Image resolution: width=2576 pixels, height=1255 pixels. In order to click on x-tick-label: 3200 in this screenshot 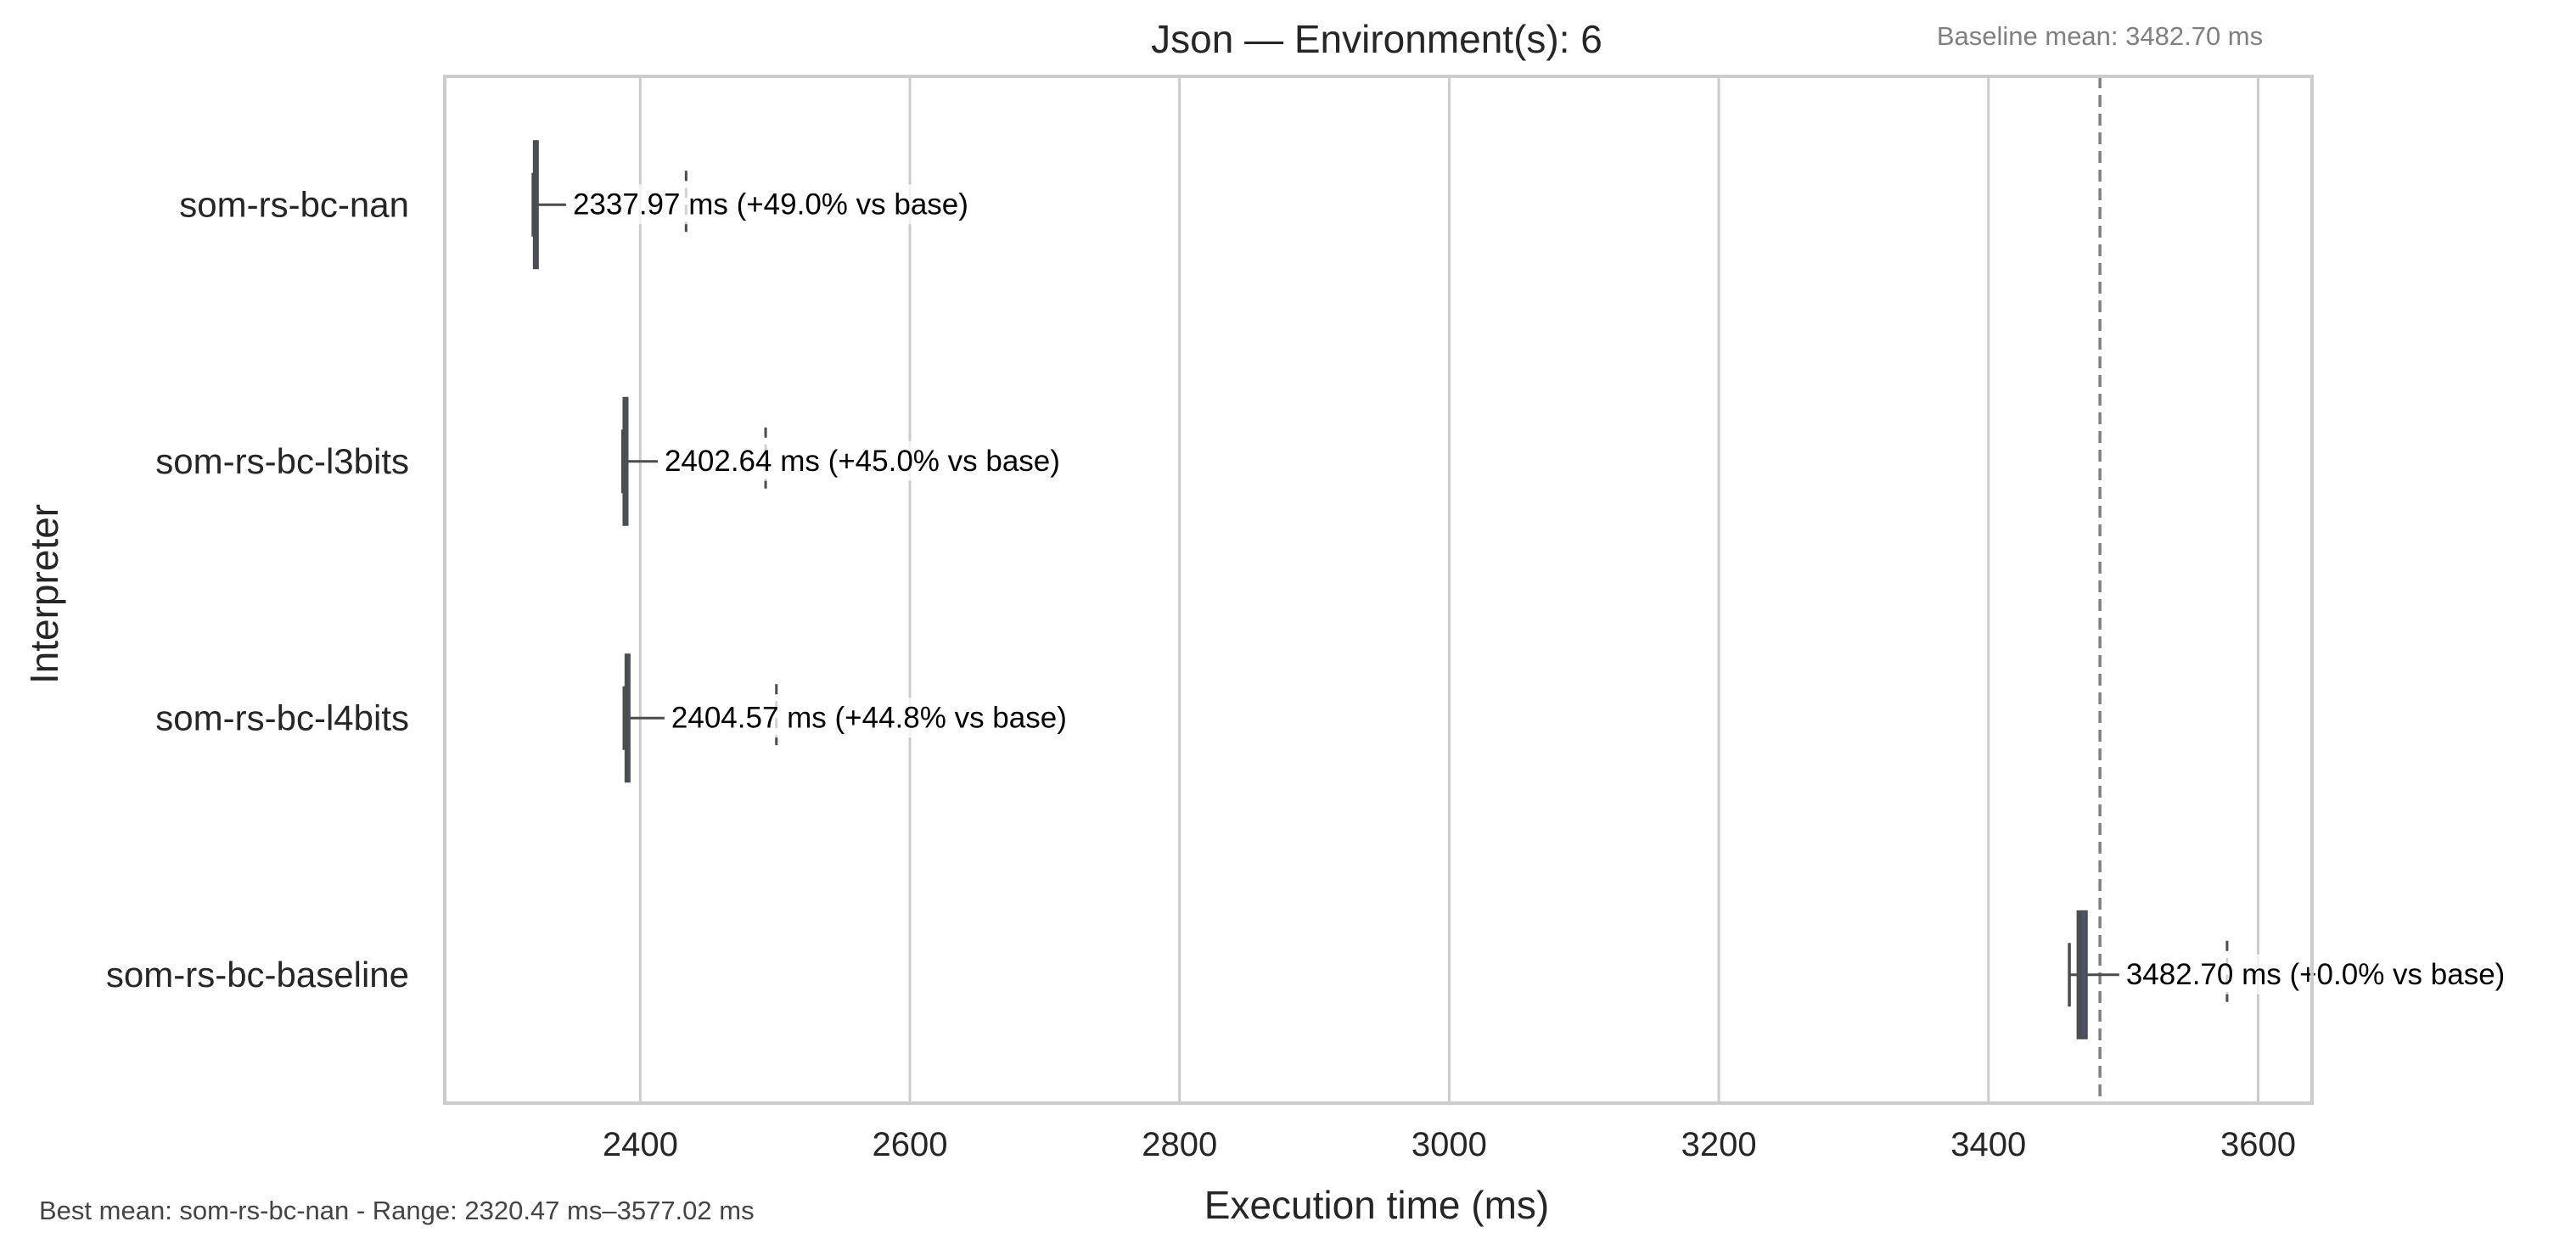, I will do `click(1719, 1144)`.